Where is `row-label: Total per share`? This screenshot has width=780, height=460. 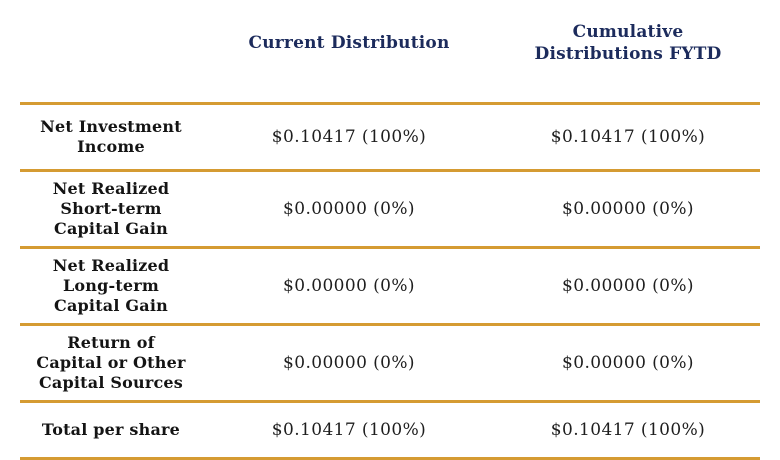 row-label: Total per share is located at coordinates (111, 429).